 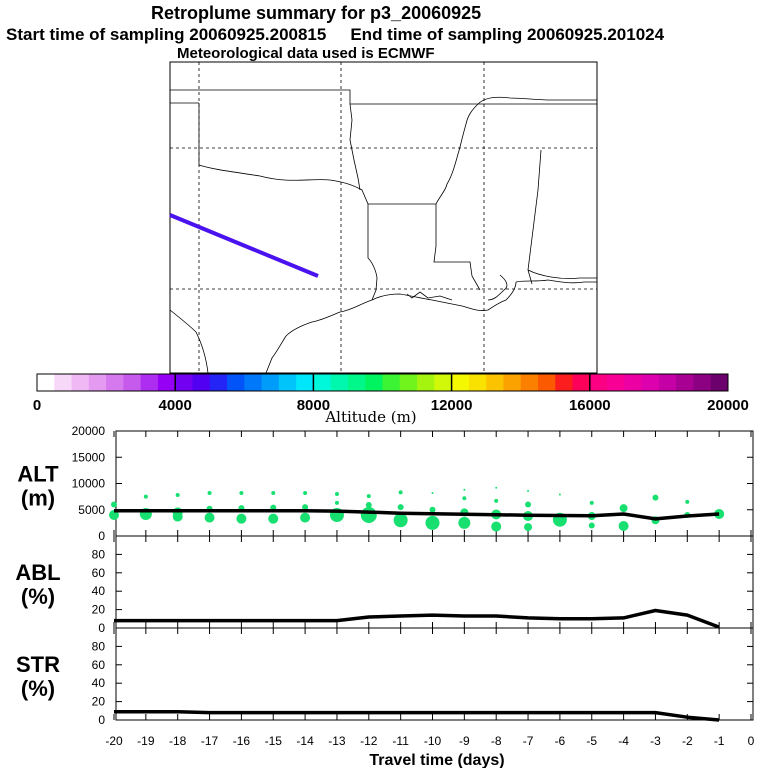 I want to click on y-tick-label: 40, so click(x=99, y=683).